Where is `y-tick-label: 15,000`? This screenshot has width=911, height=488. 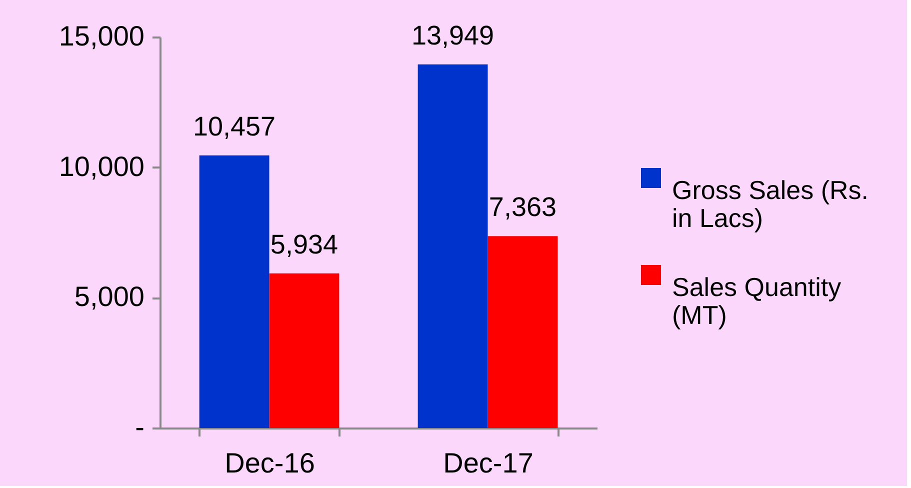 y-tick-label: 15,000 is located at coordinates (101, 36).